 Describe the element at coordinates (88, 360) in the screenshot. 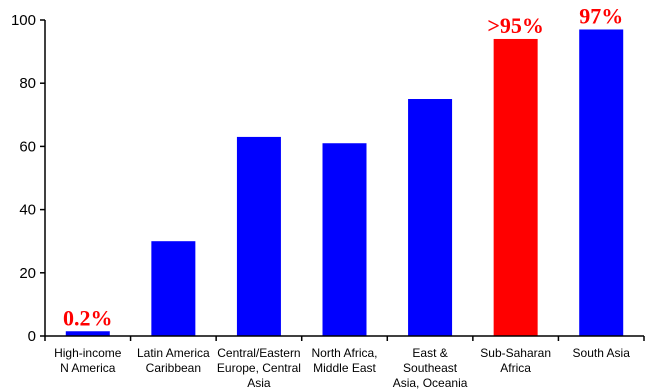

I see `x-tick-label: High-income N America` at that location.